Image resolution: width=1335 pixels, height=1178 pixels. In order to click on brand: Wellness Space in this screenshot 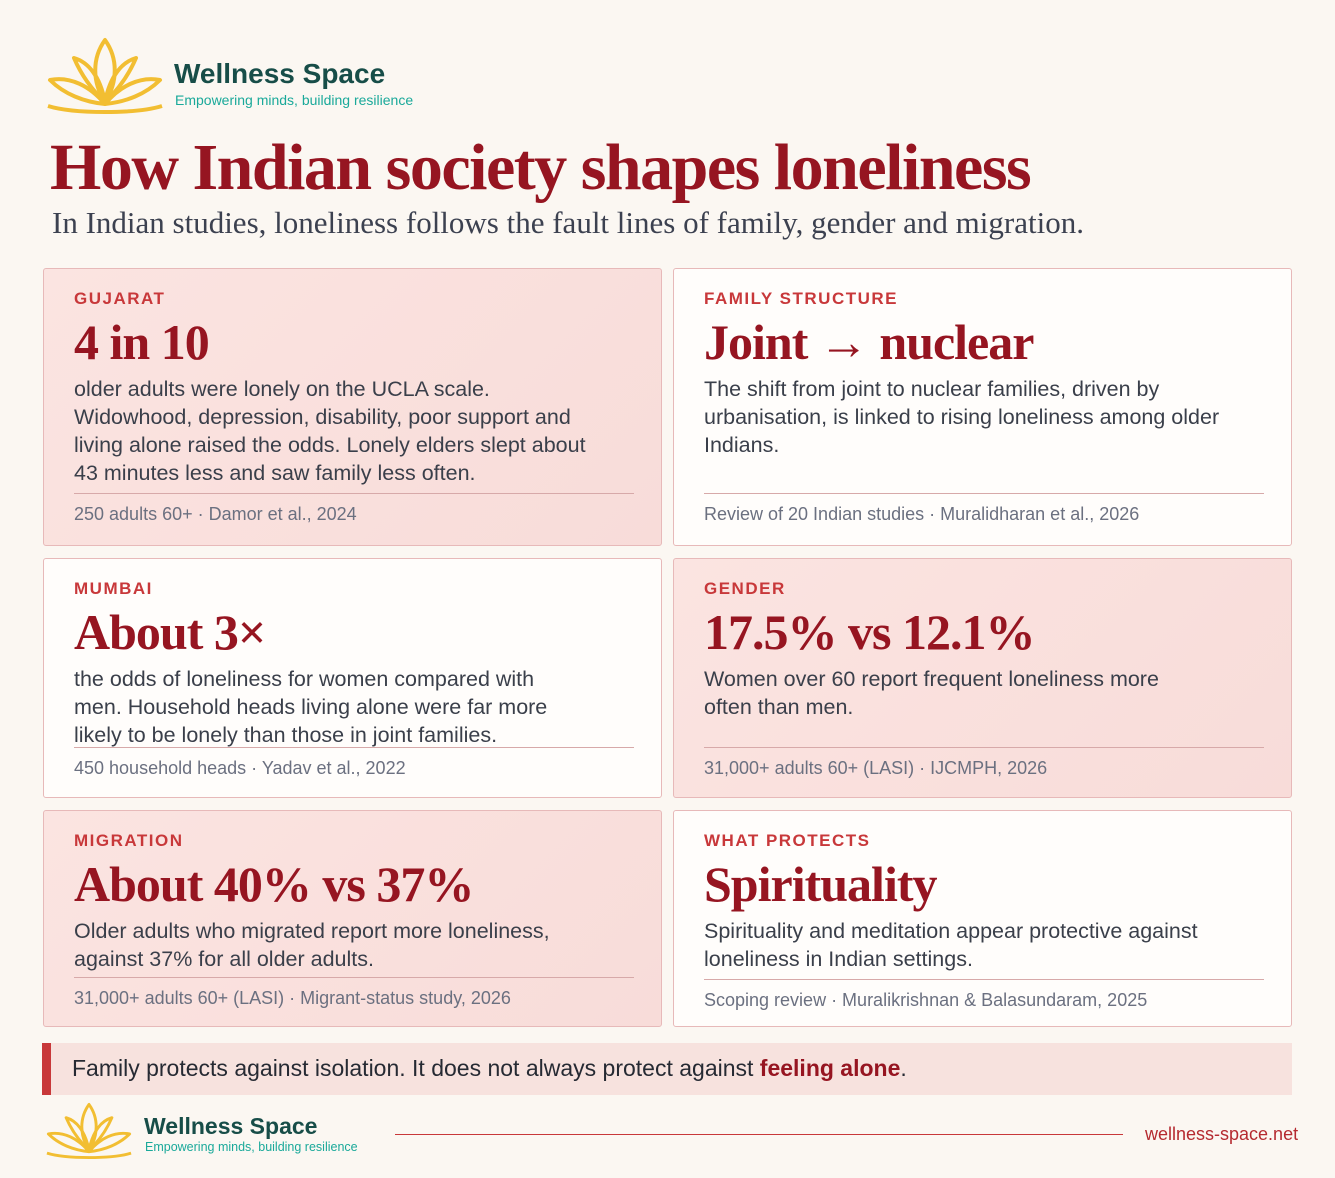, I will do `click(280, 73)`.